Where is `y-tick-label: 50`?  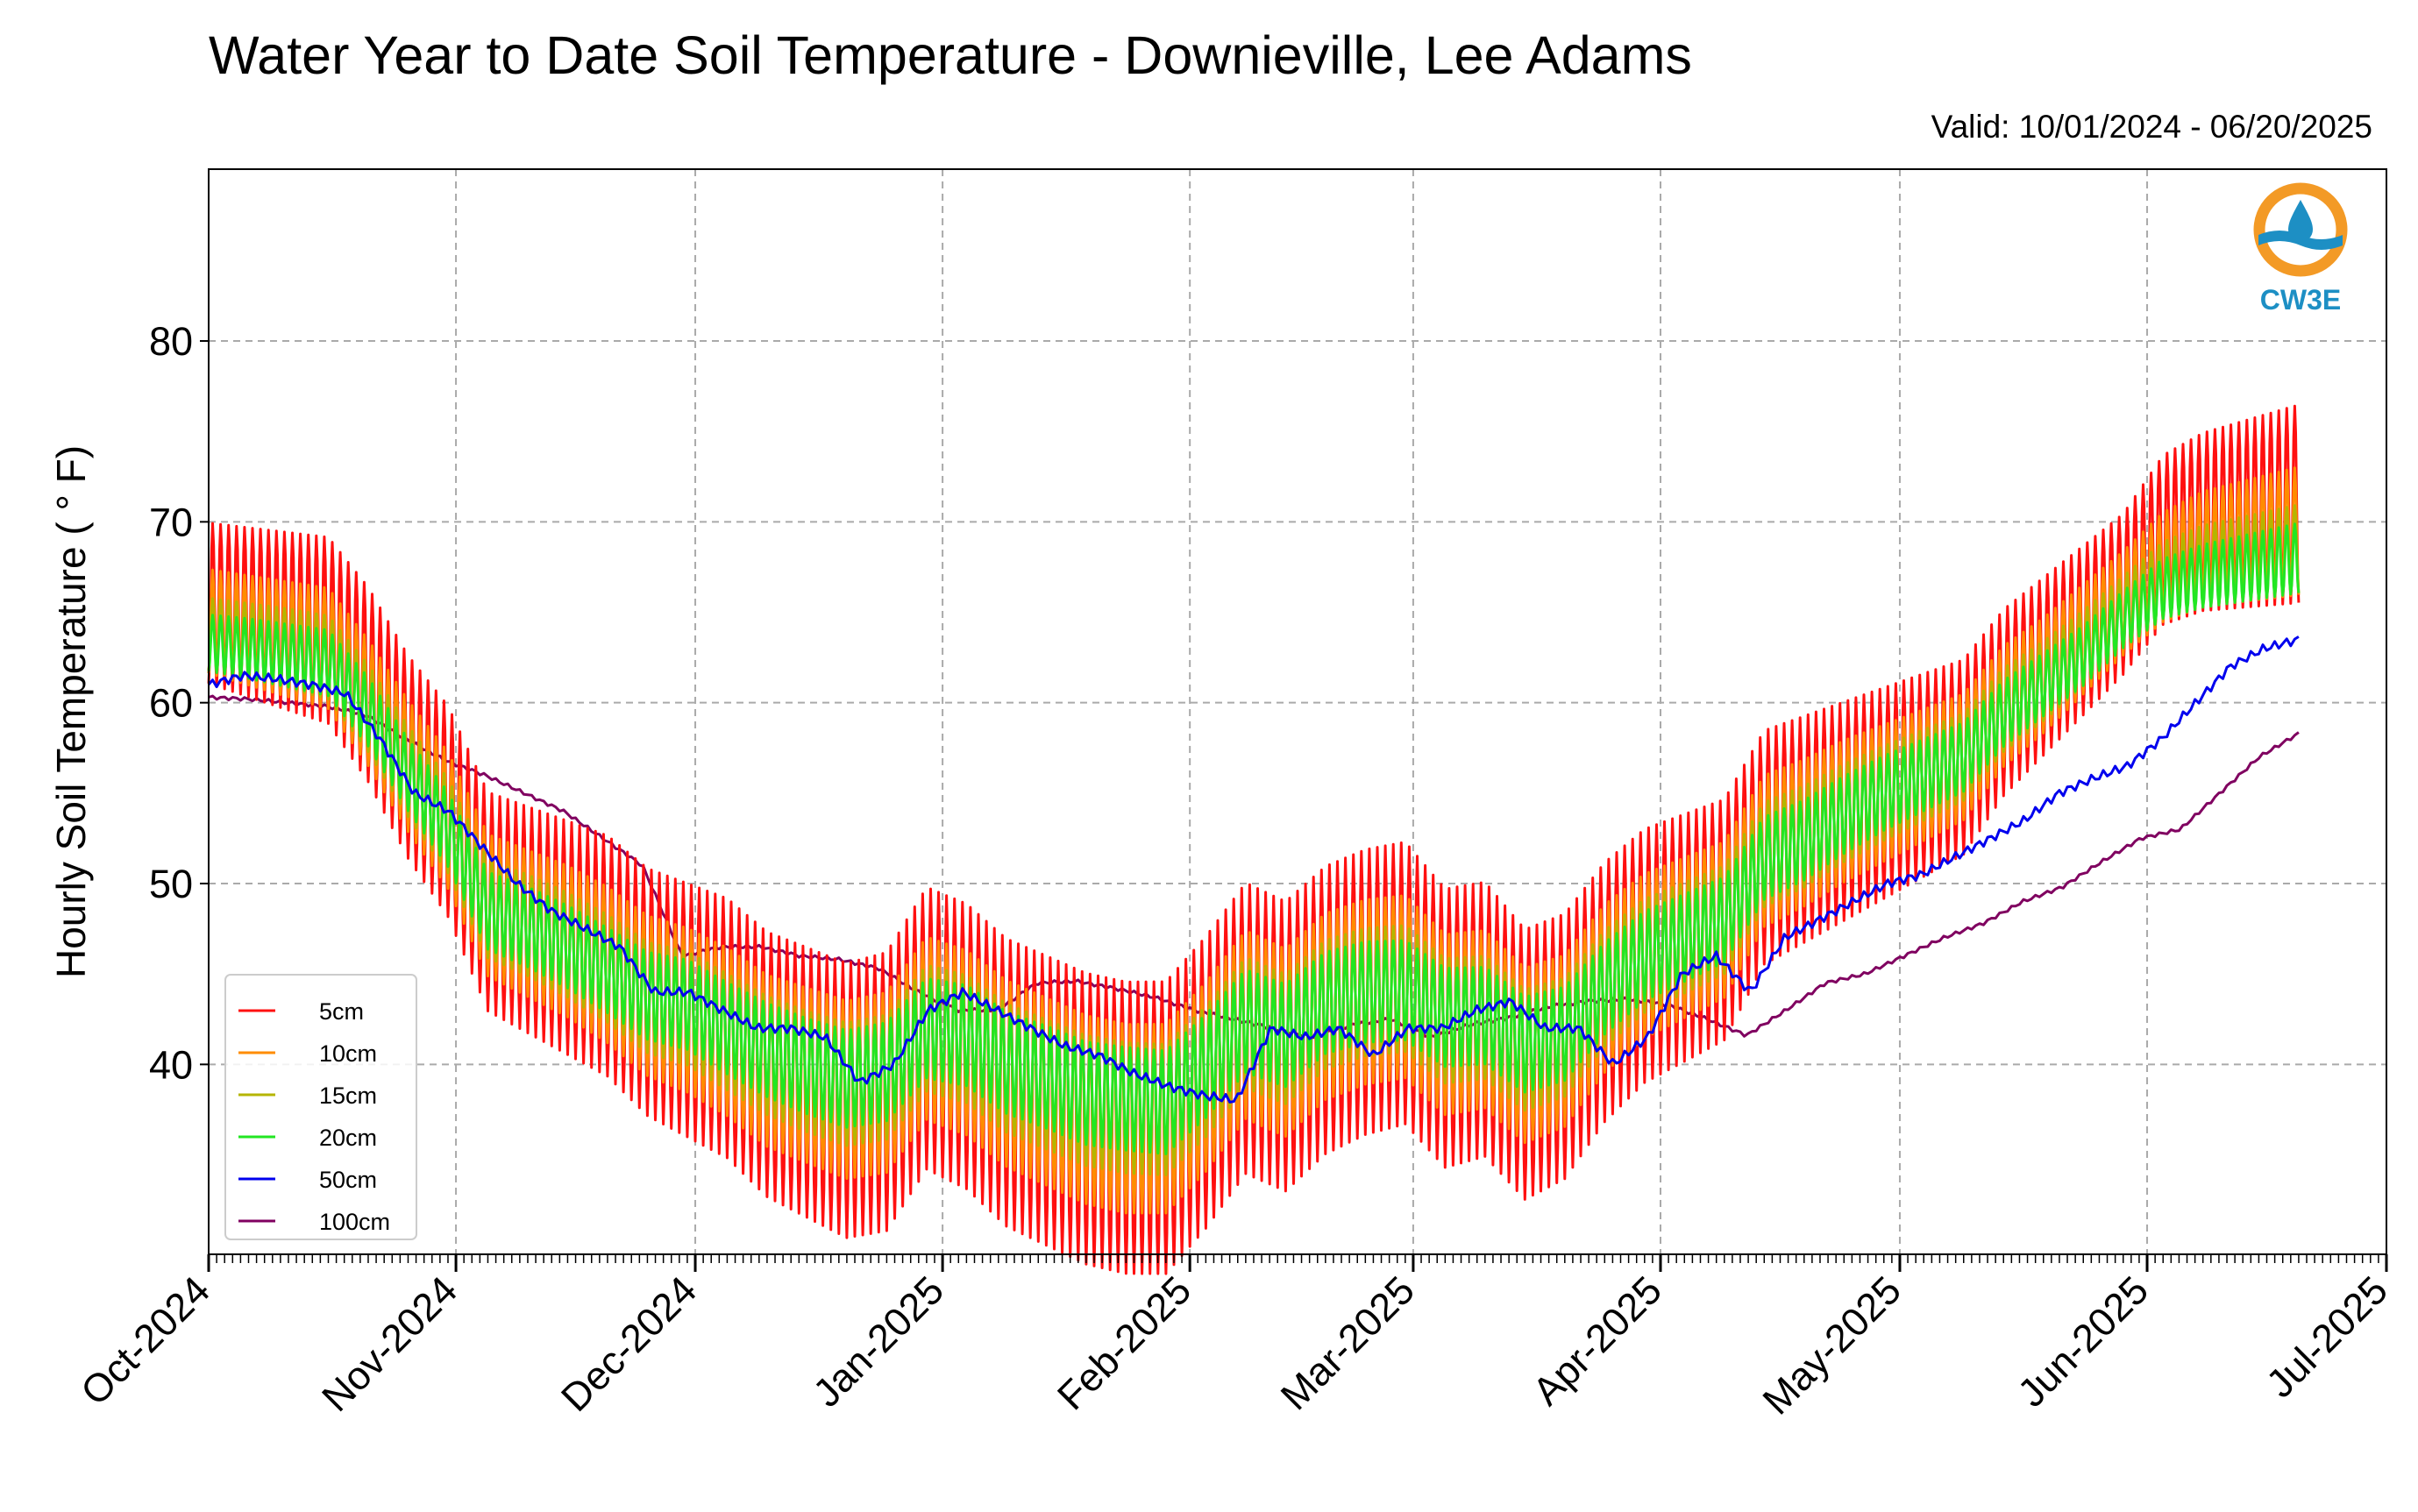
y-tick-label: 50 is located at coordinates (171, 884).